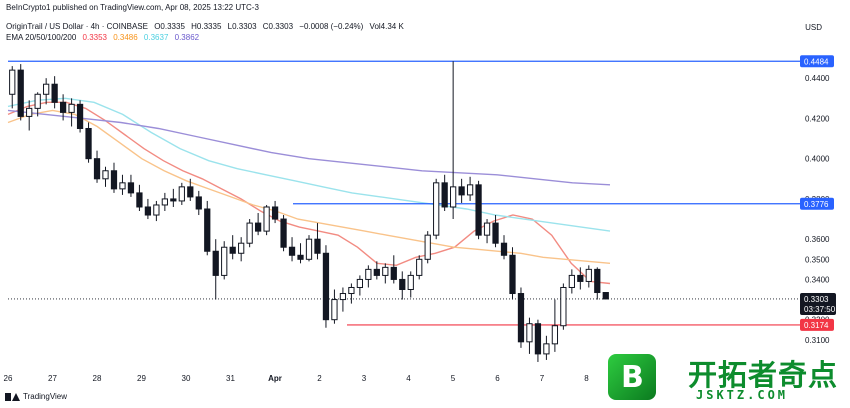  I want to click on bar-countdown: 03:37:50, so click(820, 309).